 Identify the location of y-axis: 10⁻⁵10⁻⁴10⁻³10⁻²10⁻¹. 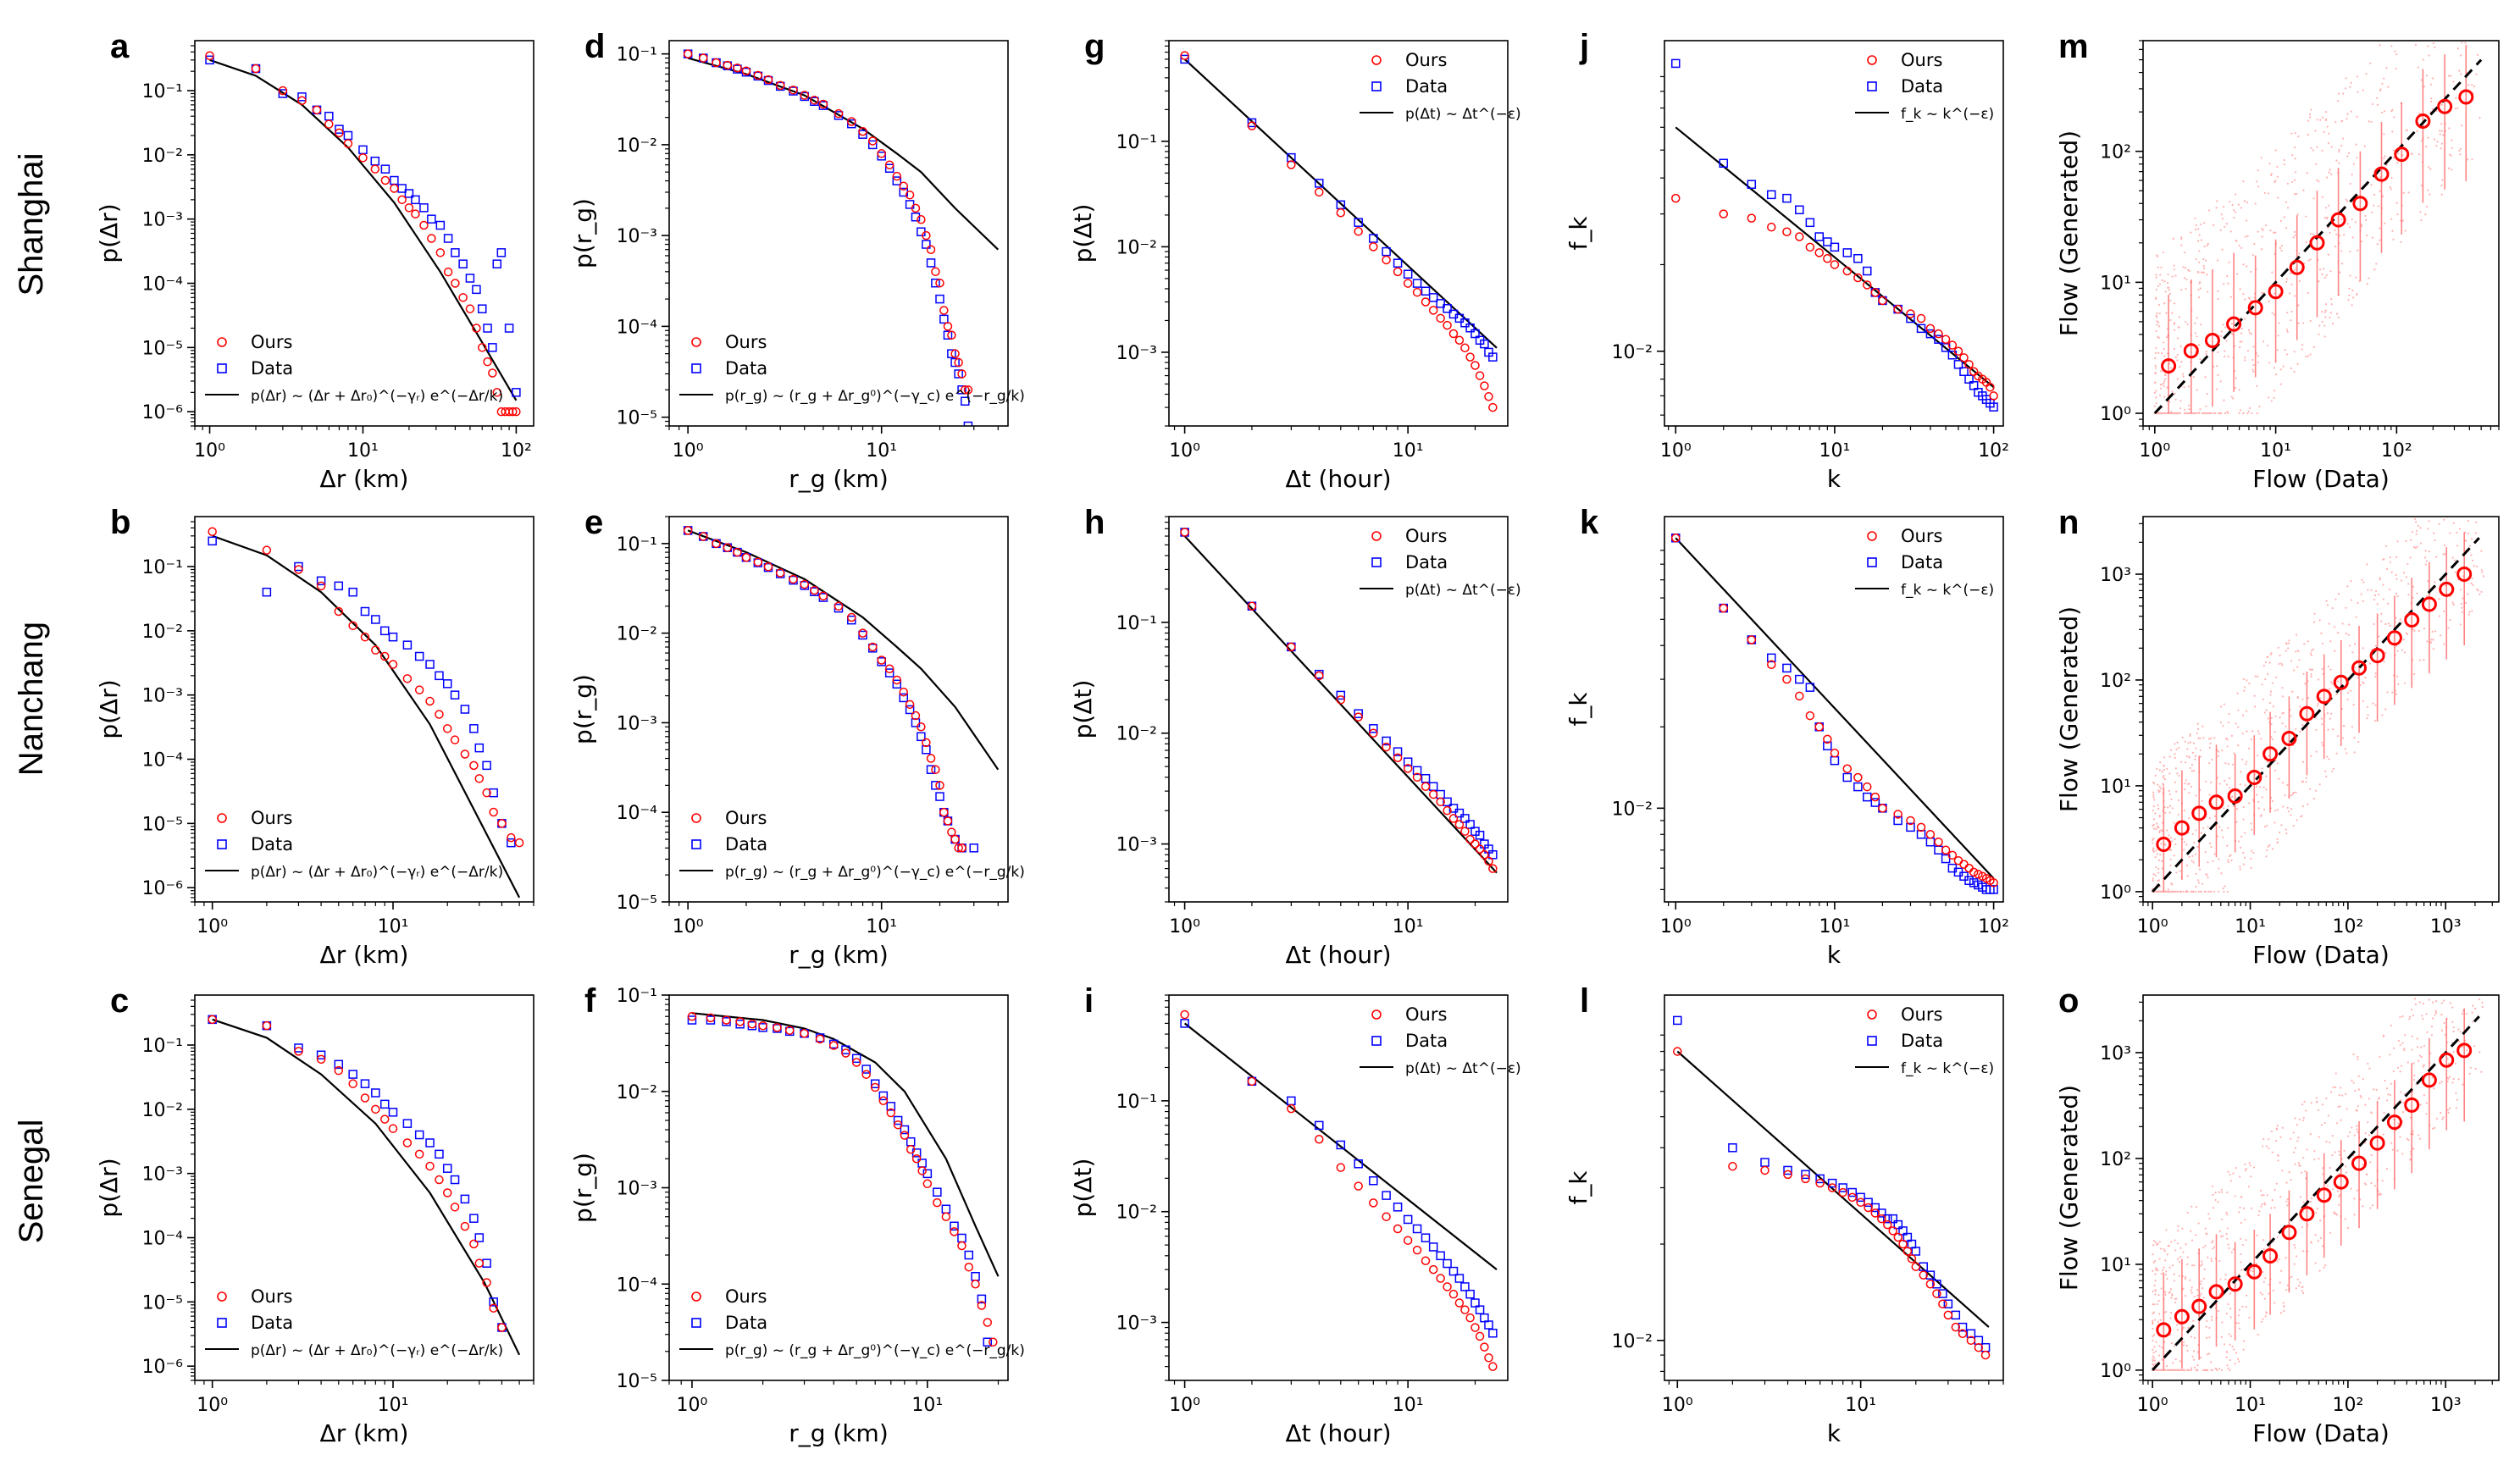
(643, 237).